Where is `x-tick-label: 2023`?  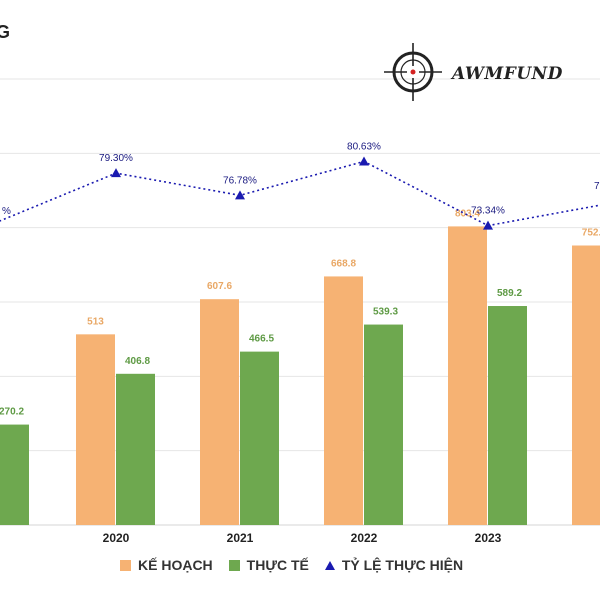
x-tick-label: 2023 is located at coordinates (488, 538).